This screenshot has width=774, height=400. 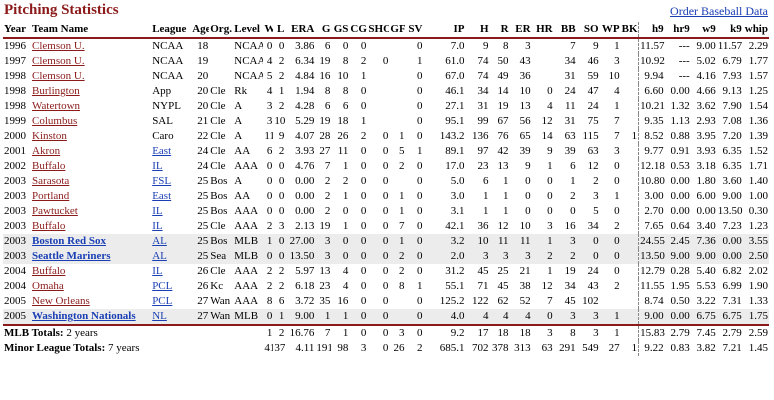 I want to click on cell: 1997, so click(x=15, y=61).